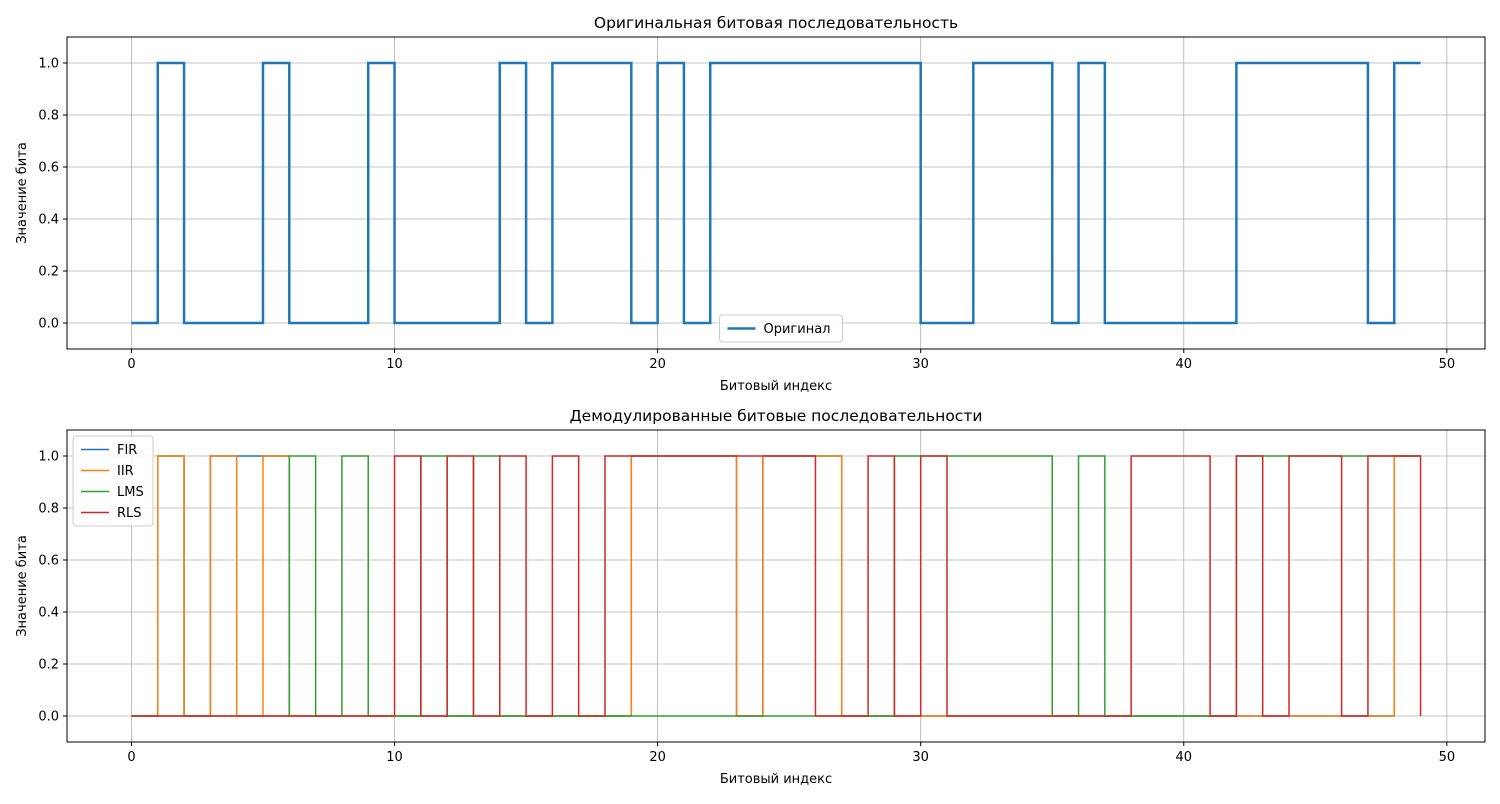 The image size is (1500, 804). Describe the element at coordinates (125, 471) in the screenshot. I see `legend-label: IIR` at that location.